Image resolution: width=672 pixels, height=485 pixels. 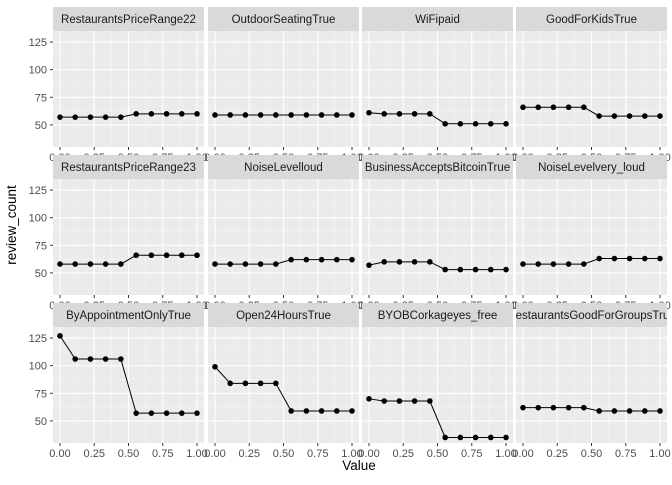 I want to click on facet-strip-label: BYOBCorkageyes_free, so click(x=438, y=316).